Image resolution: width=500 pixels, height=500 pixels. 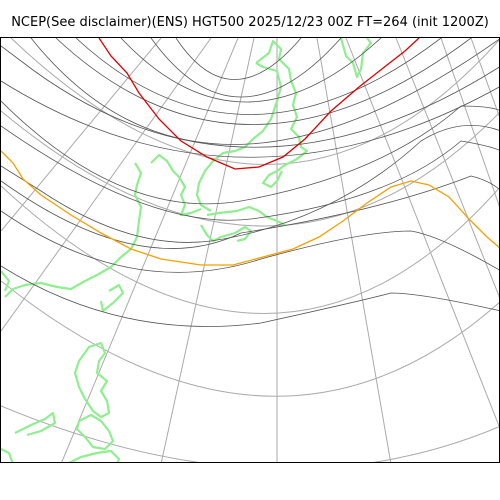 What do you see at coordinates (7, 455) in the screenshot?
I see `coastline-sw-corner` at bounding box center [7, 455].